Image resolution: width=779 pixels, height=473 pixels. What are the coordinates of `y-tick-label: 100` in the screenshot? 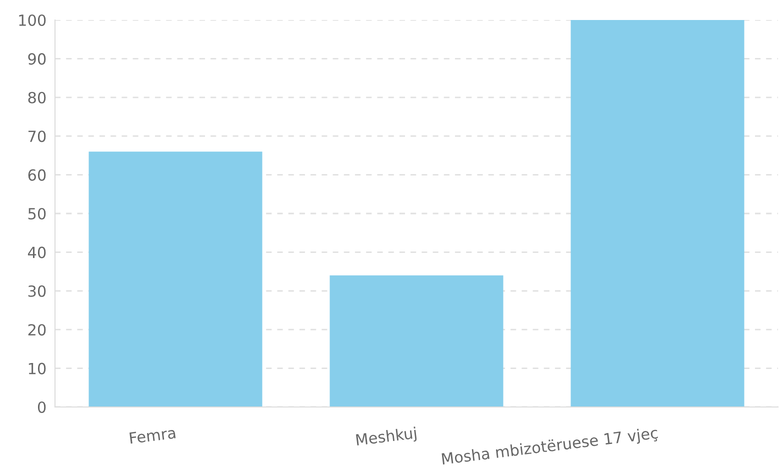 It's located at (32, 20).